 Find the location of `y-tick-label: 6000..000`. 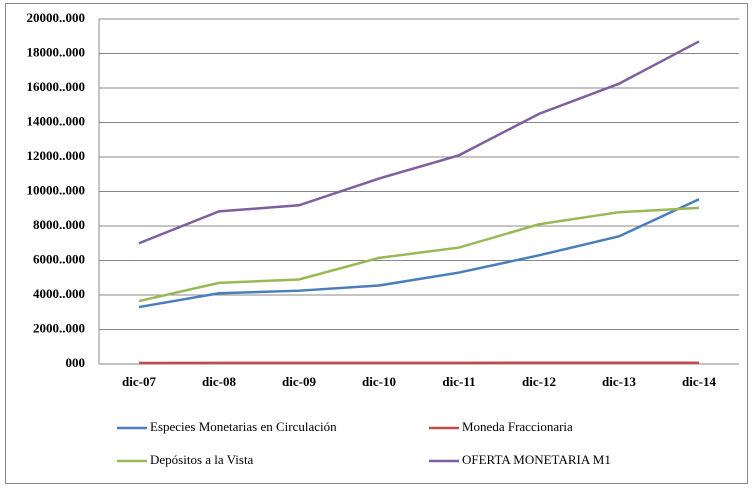

y-tick-label: 6000..000 is located at coordinates (59, 258).